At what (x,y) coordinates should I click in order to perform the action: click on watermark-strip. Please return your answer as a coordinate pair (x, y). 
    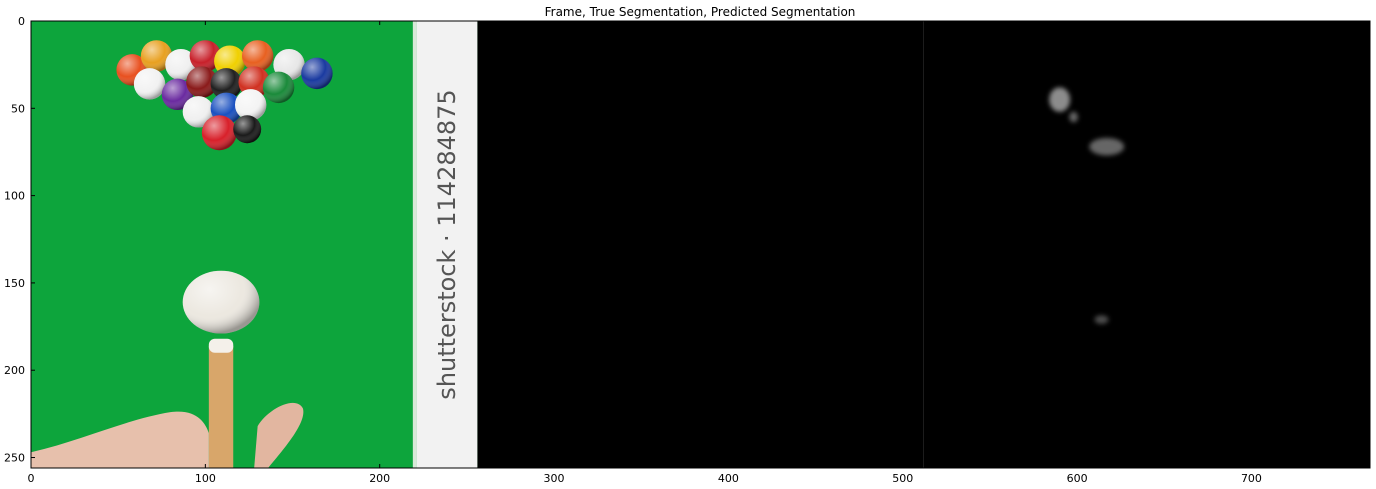
    Looking at the image, I should click on (447, 244).